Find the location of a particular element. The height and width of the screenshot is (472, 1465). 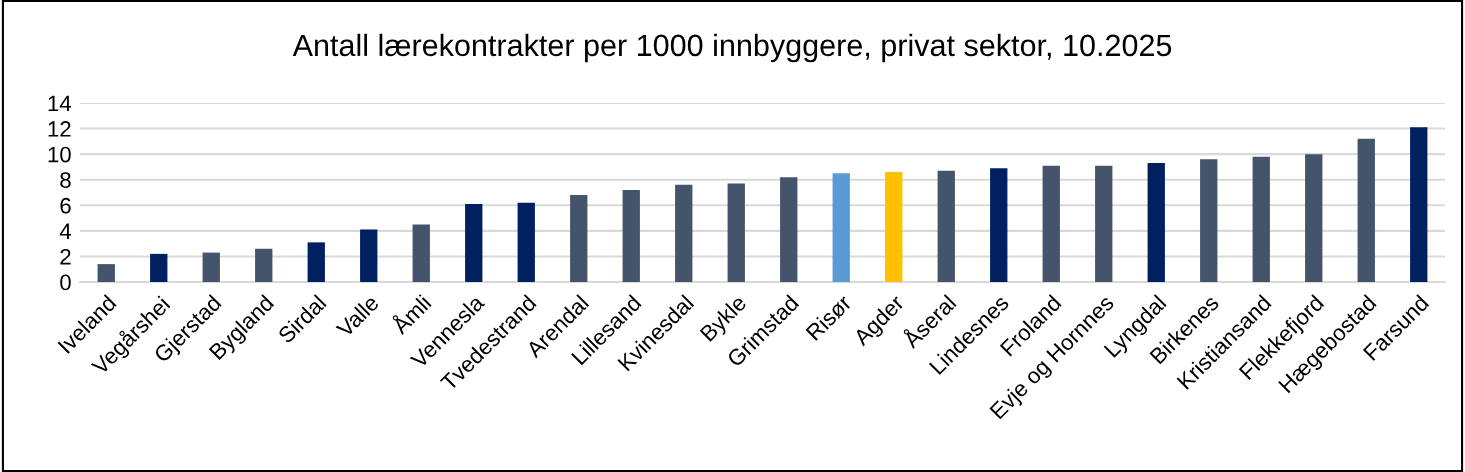

y-tick-label: 10 is located at coordinates (59, 154).